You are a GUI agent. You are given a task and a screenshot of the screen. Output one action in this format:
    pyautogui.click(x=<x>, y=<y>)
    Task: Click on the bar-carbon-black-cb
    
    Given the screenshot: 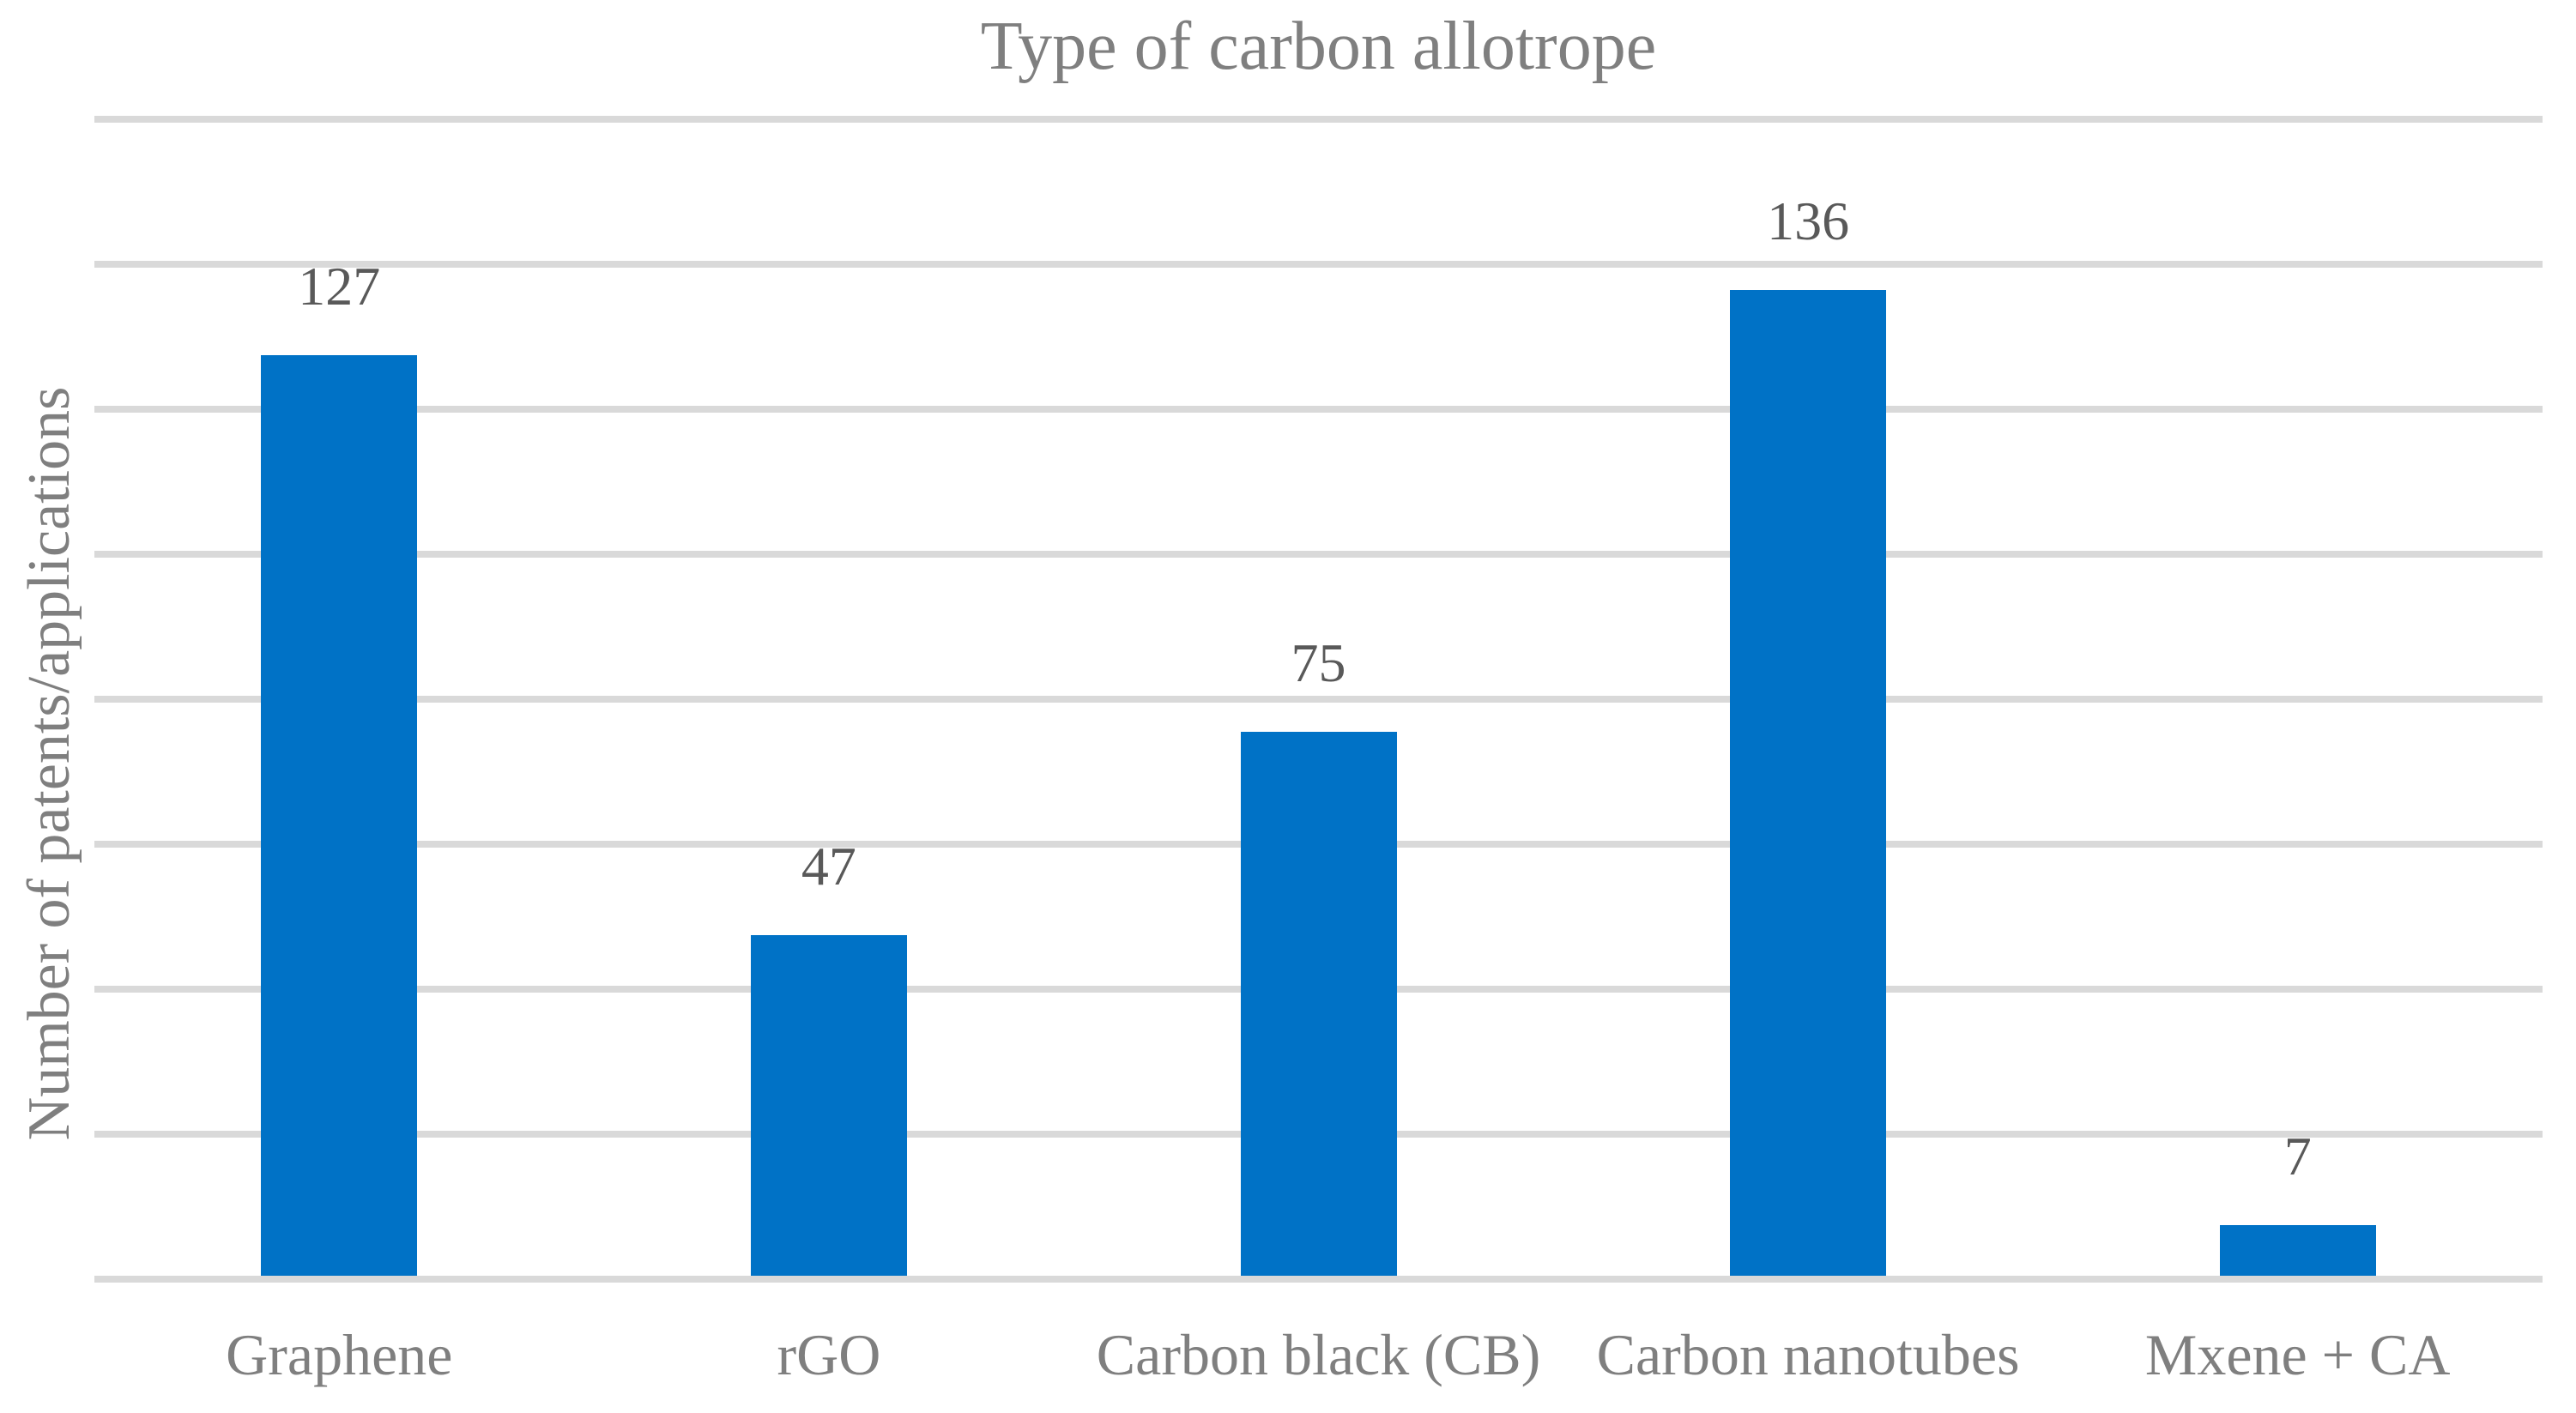 What is the action you would take?
    pyautogui.click(x=1318, y=1004)
    